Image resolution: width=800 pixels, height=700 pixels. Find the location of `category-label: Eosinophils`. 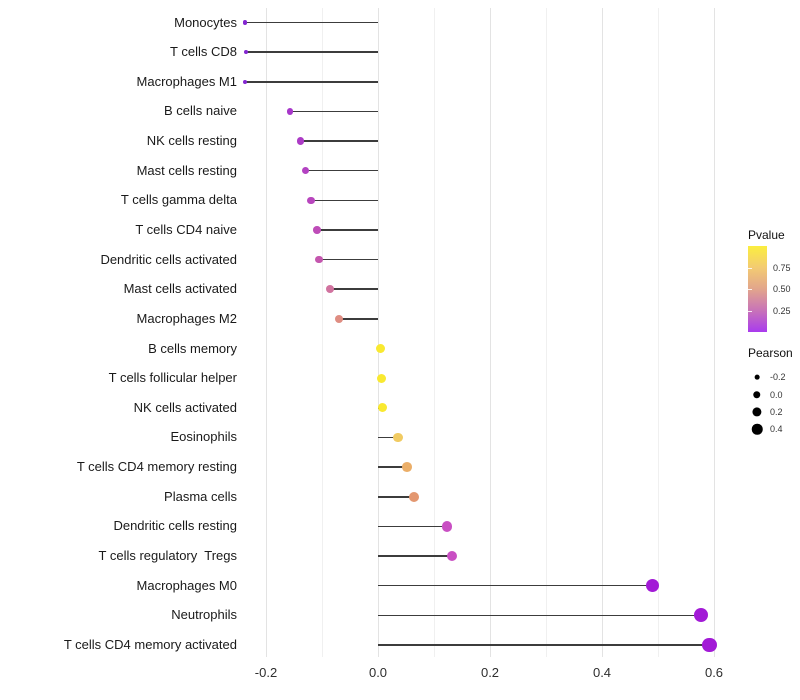

category-label: Eosinophils is located at coordinates (204, 437).